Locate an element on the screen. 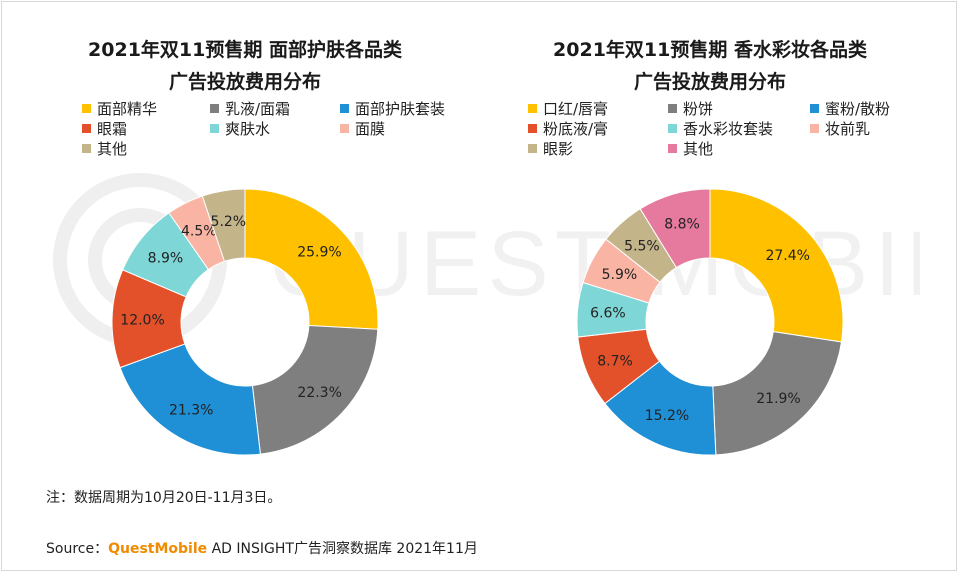 Image resolution: width=960 pixels, height=574 pixels. legend-item-2: 乳液/面霜 is located at coordinates (250, 109).